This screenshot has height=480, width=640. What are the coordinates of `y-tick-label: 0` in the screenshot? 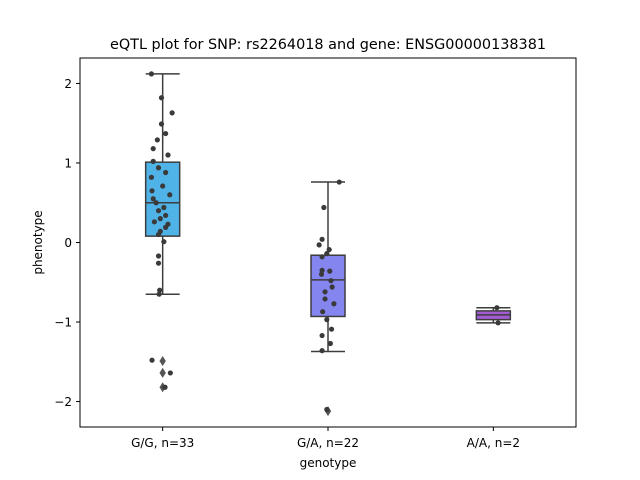 It's located at (68, 243).